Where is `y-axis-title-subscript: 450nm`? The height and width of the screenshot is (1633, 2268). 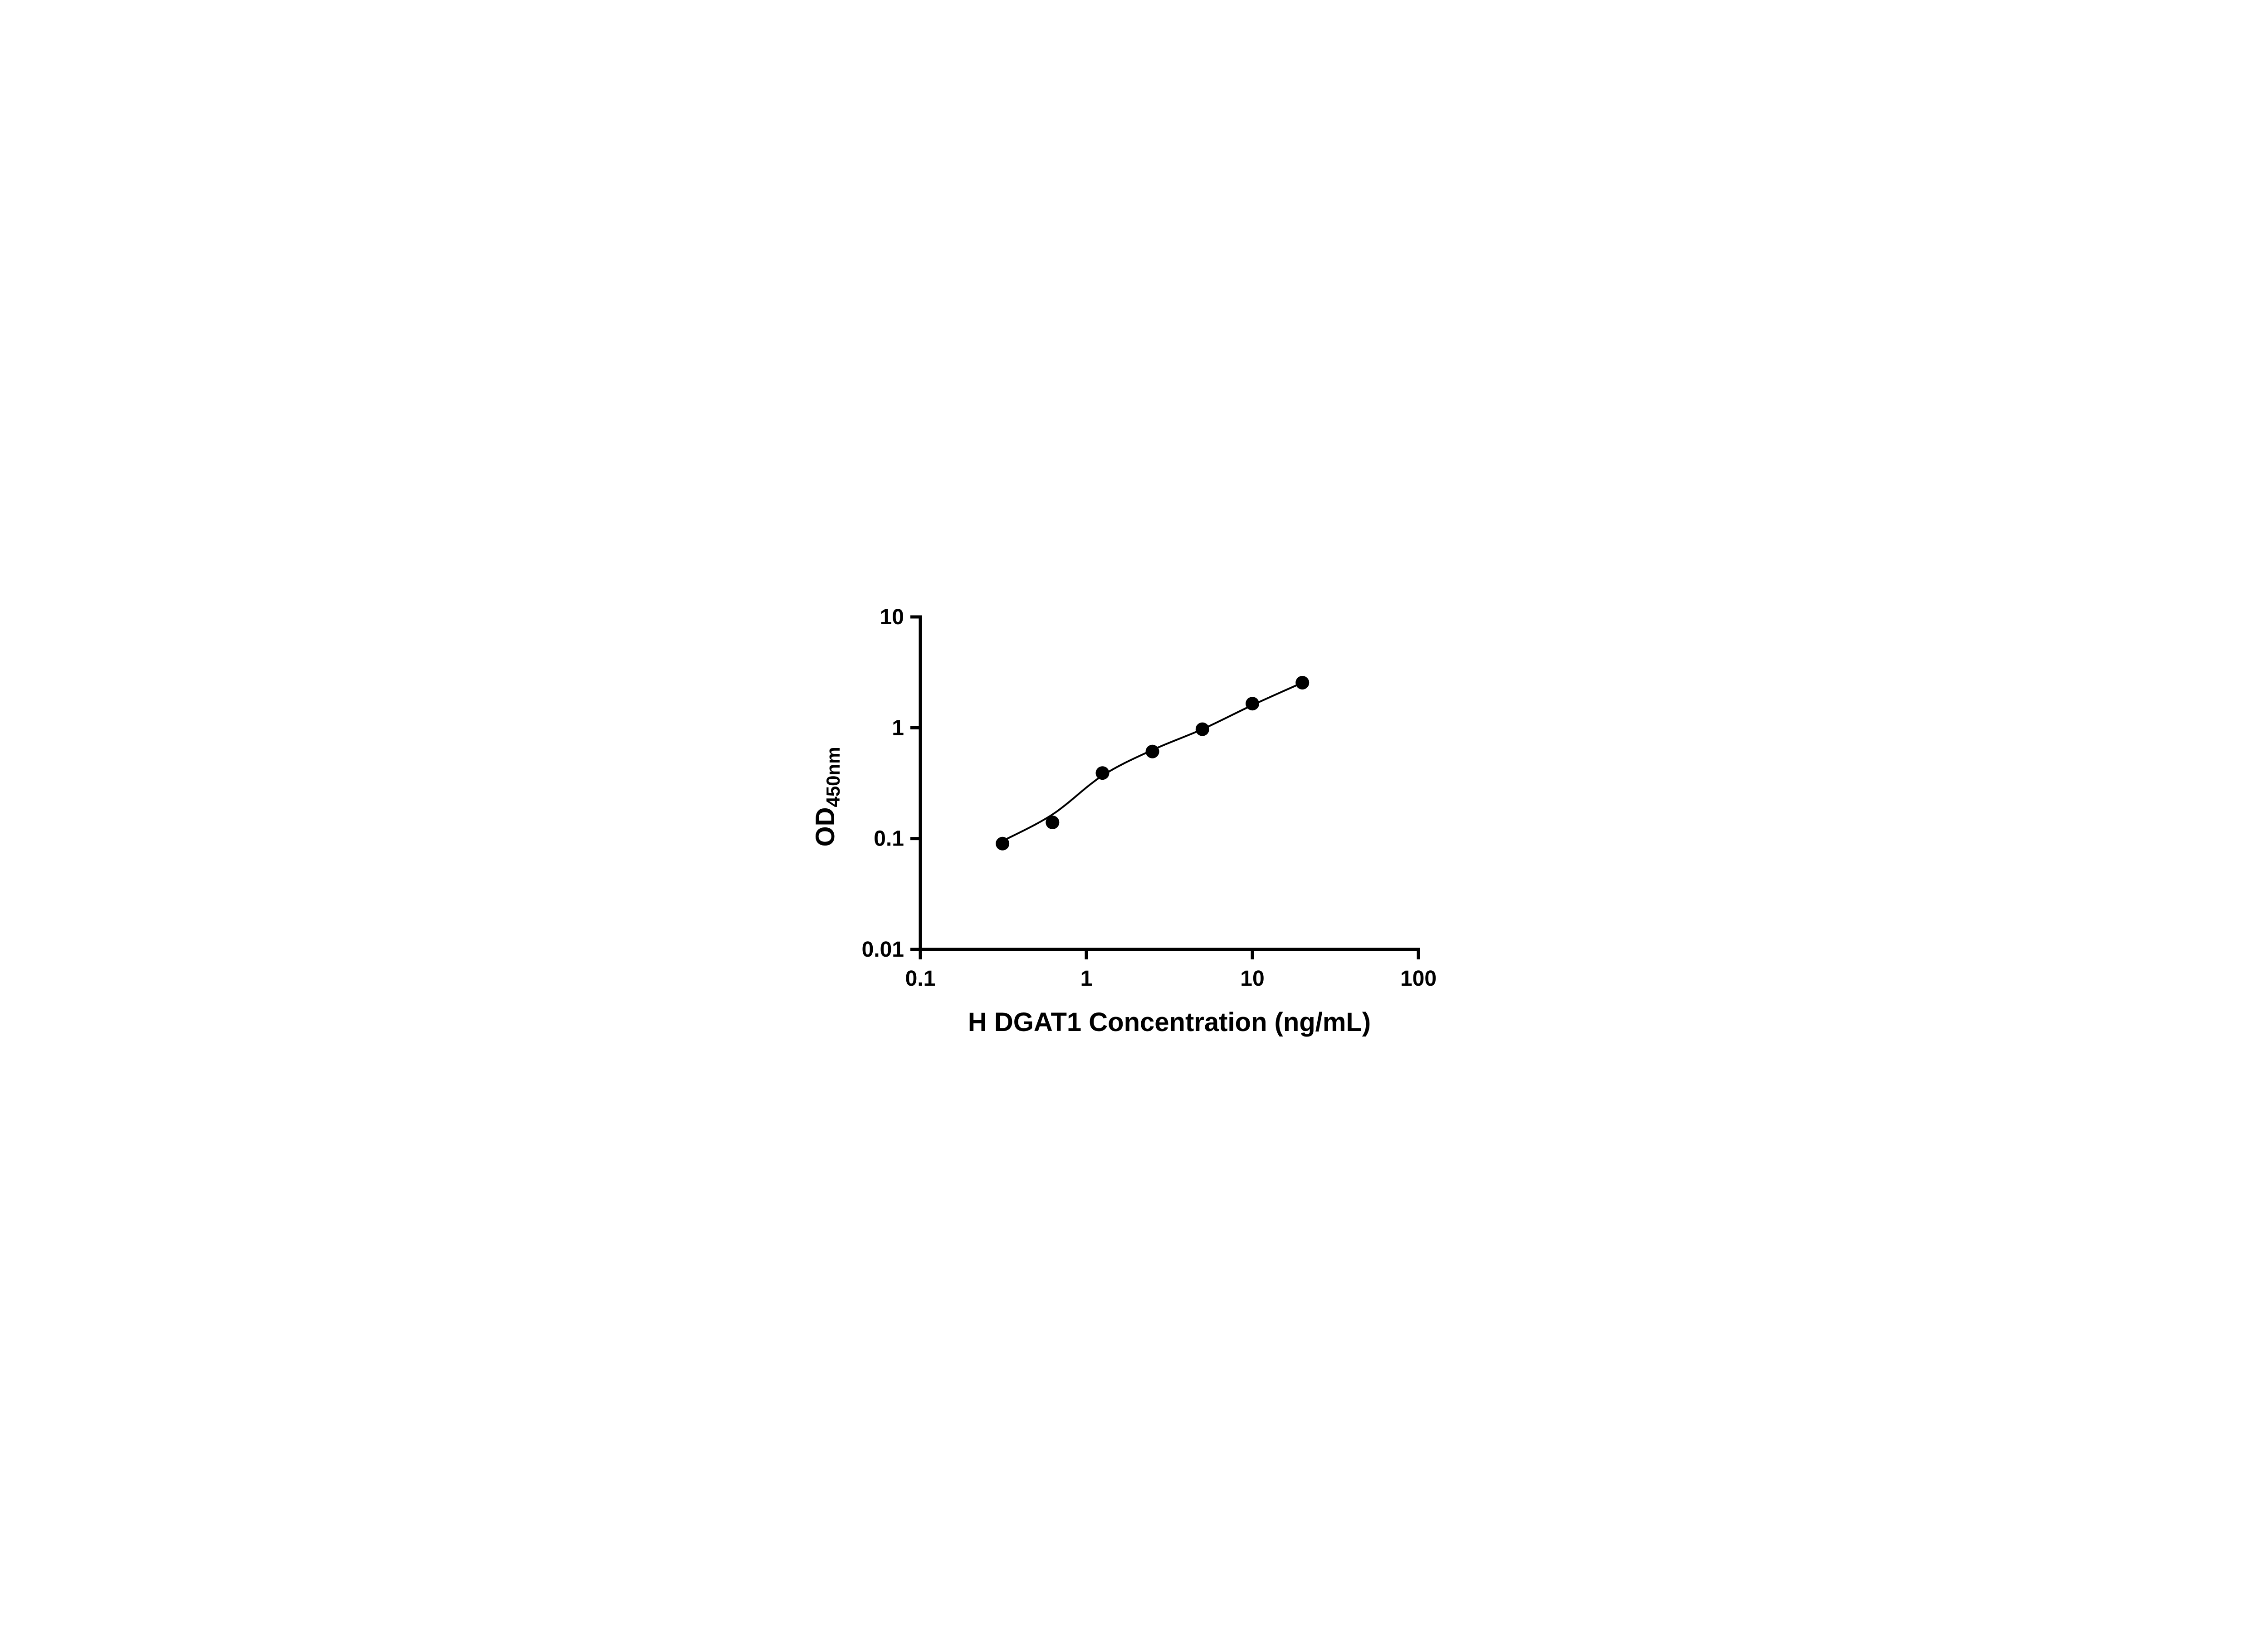 y-axis-title-subscript: 450nm is located at coordinates (833, 777).